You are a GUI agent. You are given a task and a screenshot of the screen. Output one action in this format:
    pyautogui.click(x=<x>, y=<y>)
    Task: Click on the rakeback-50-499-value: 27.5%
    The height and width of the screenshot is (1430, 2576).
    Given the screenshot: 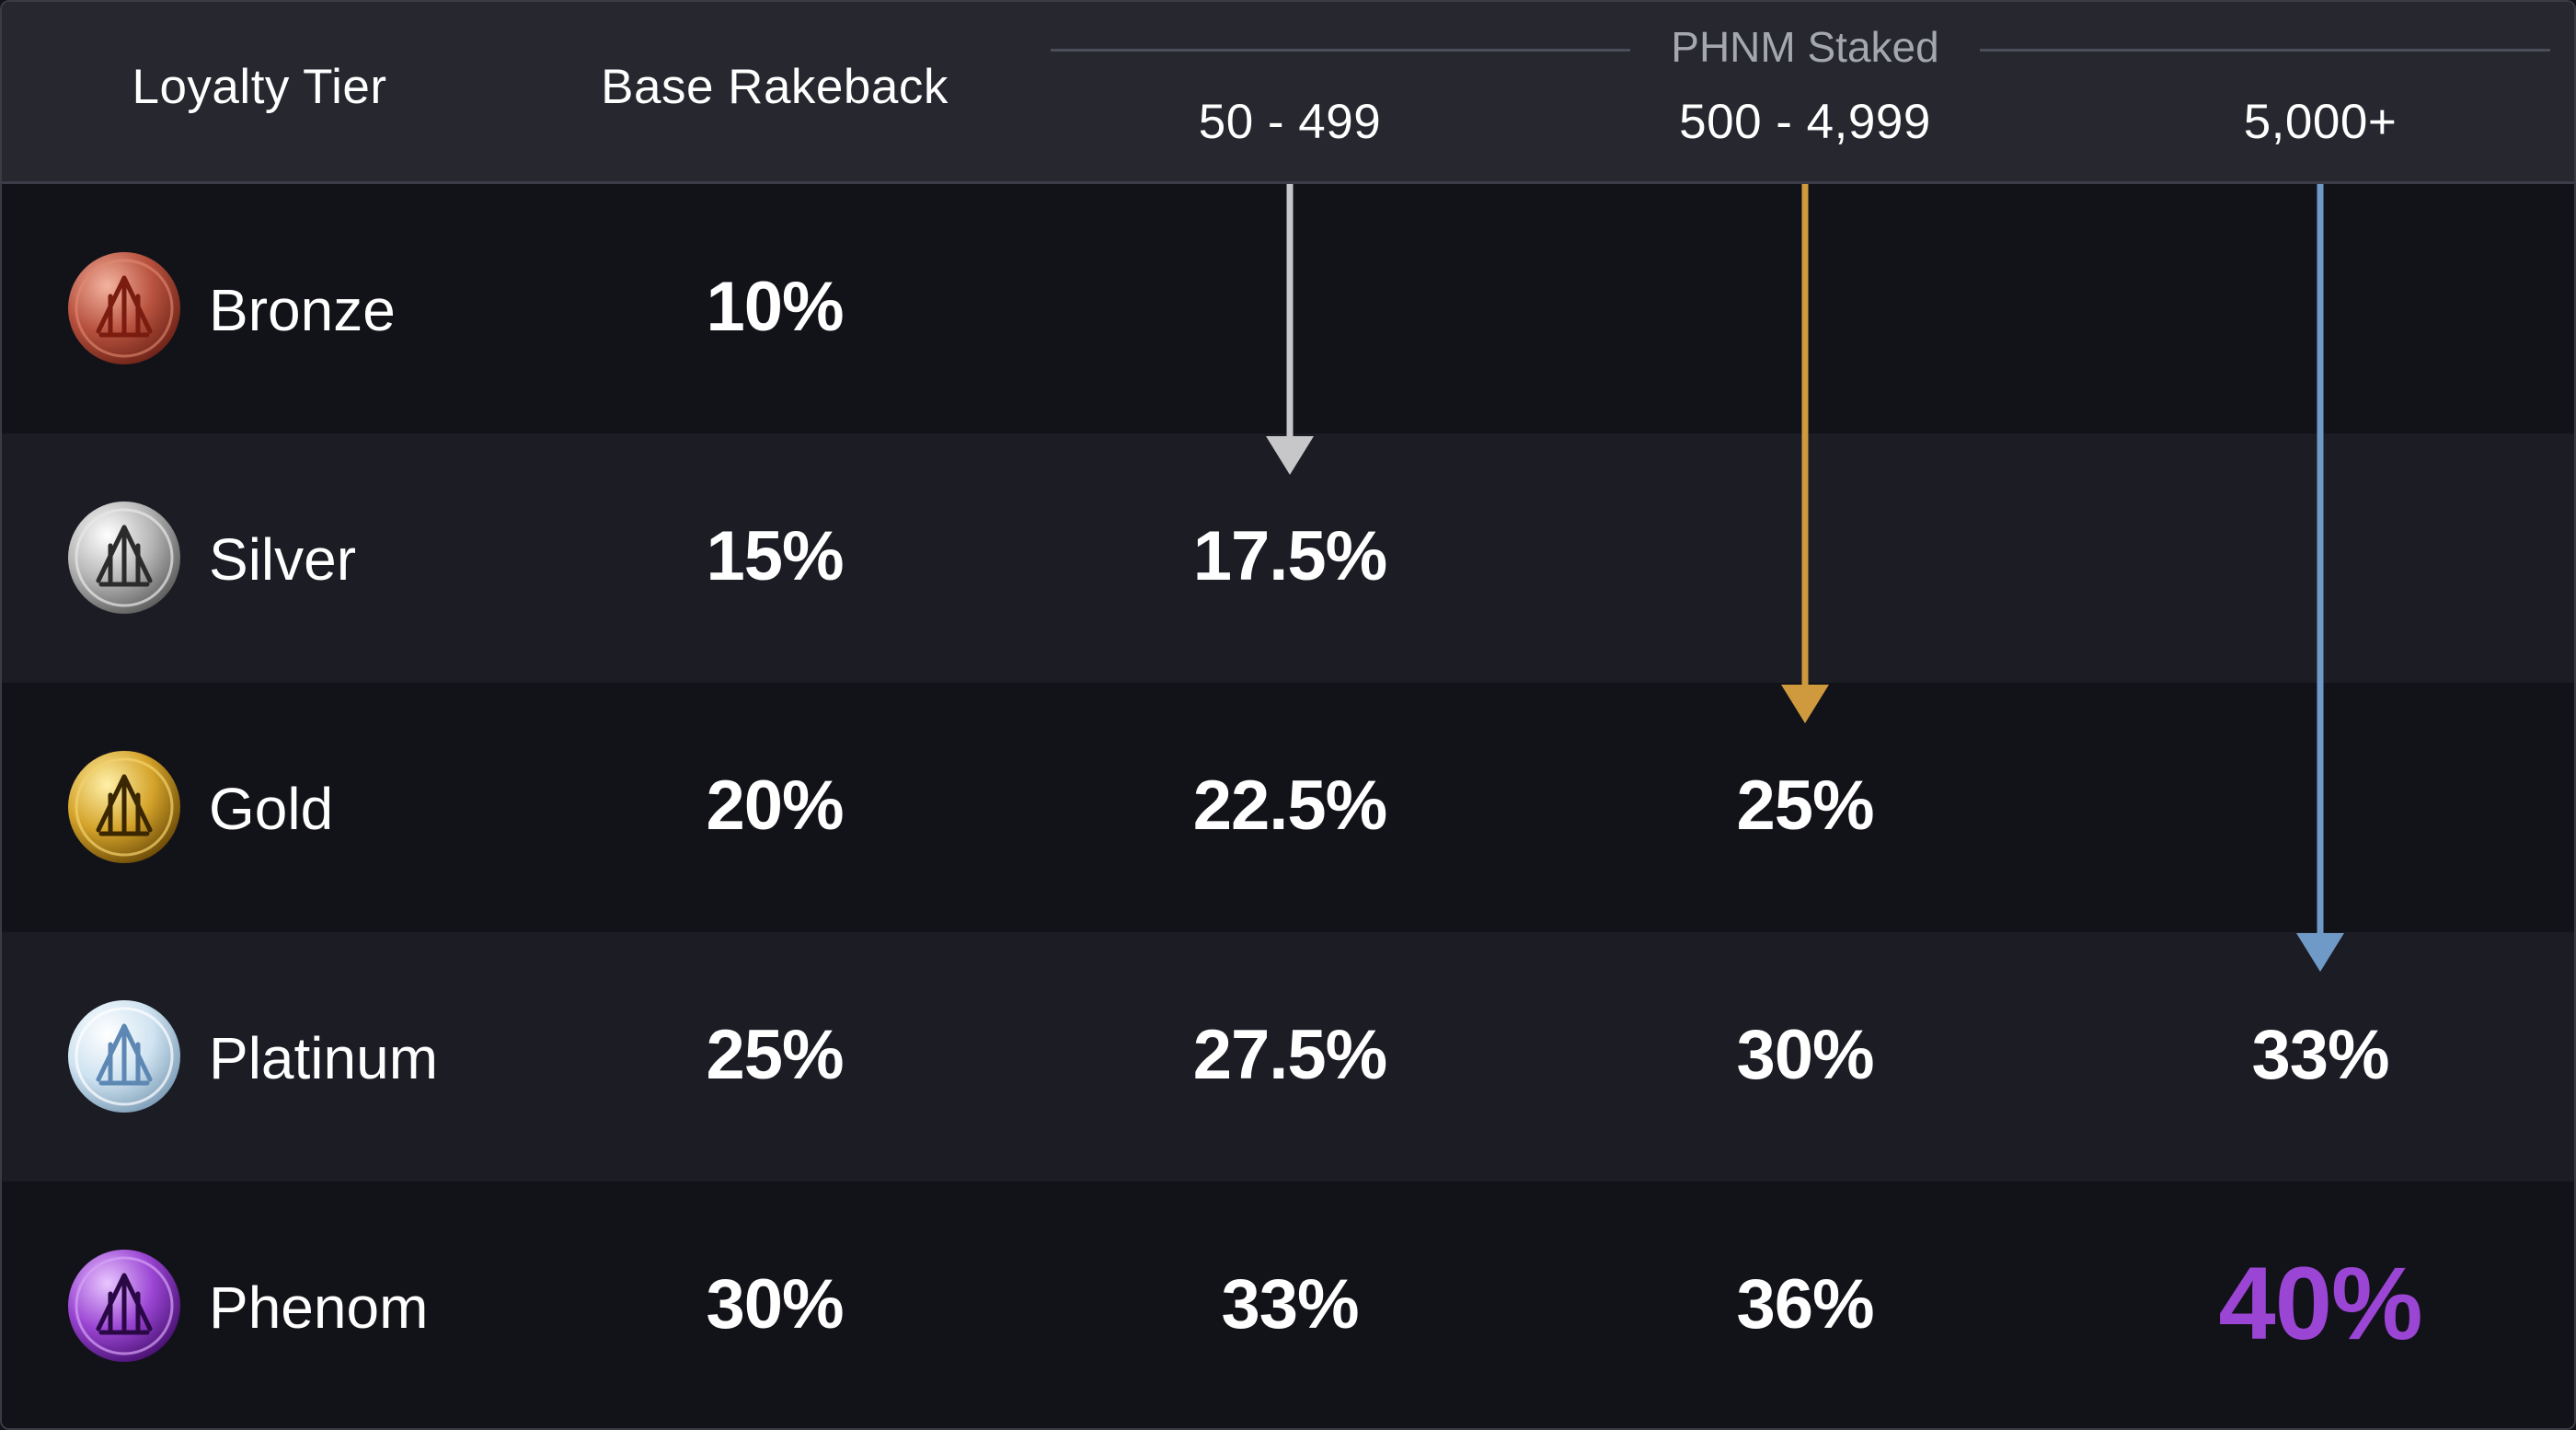 What is the action you would take?
    pyautogui.click(x=1290, y=1055)
    